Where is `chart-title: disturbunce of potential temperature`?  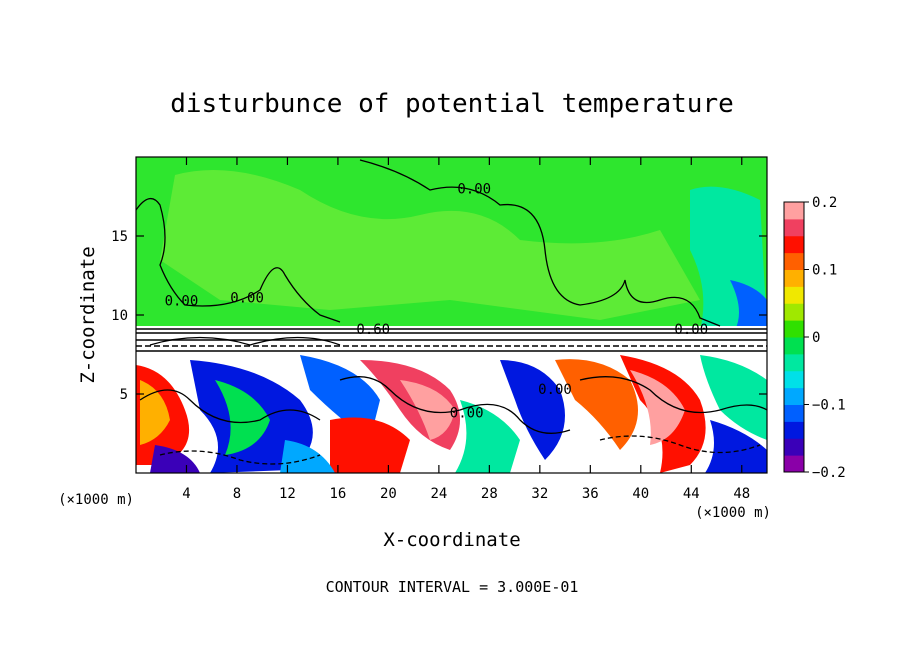 chart-title: disturbunce of potential temperature is located at coordinates (452, 104).